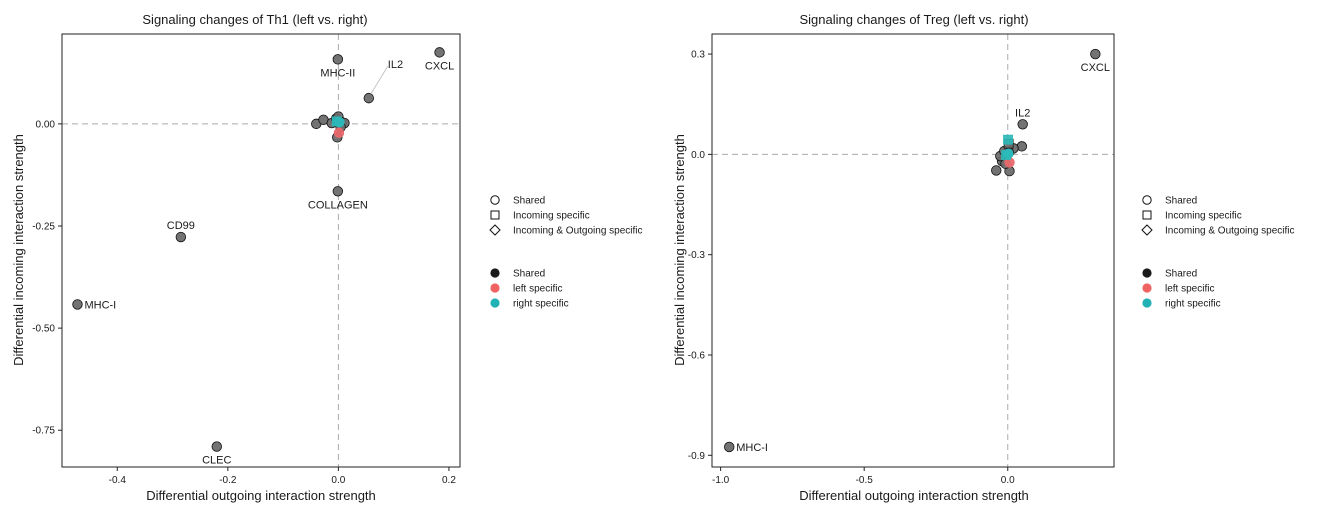  What do you see at coordinates (338, 59) in the screenshot?
I see `point-mhc-ii` at bounding box center [338, 59].